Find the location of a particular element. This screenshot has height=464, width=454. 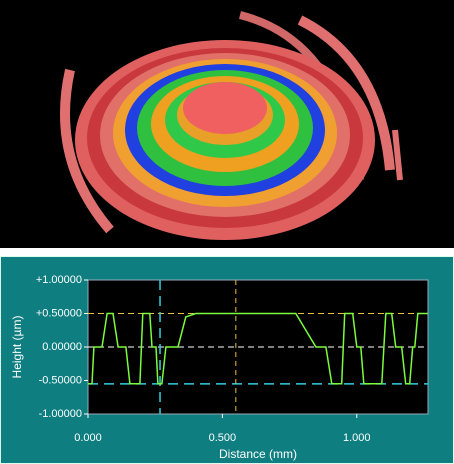

x-tick-label: 0.000 is located at coordinates (88, 438).